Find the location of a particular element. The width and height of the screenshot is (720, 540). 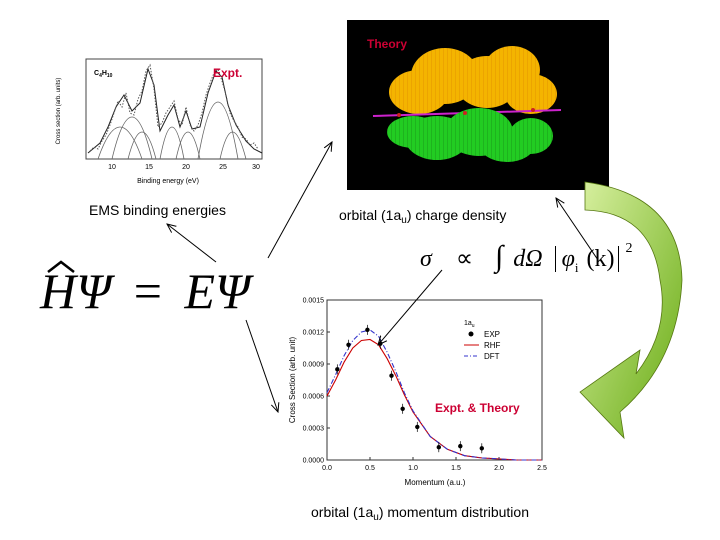

x-tick-label: 1.0 is located at coordinates (413, 468).